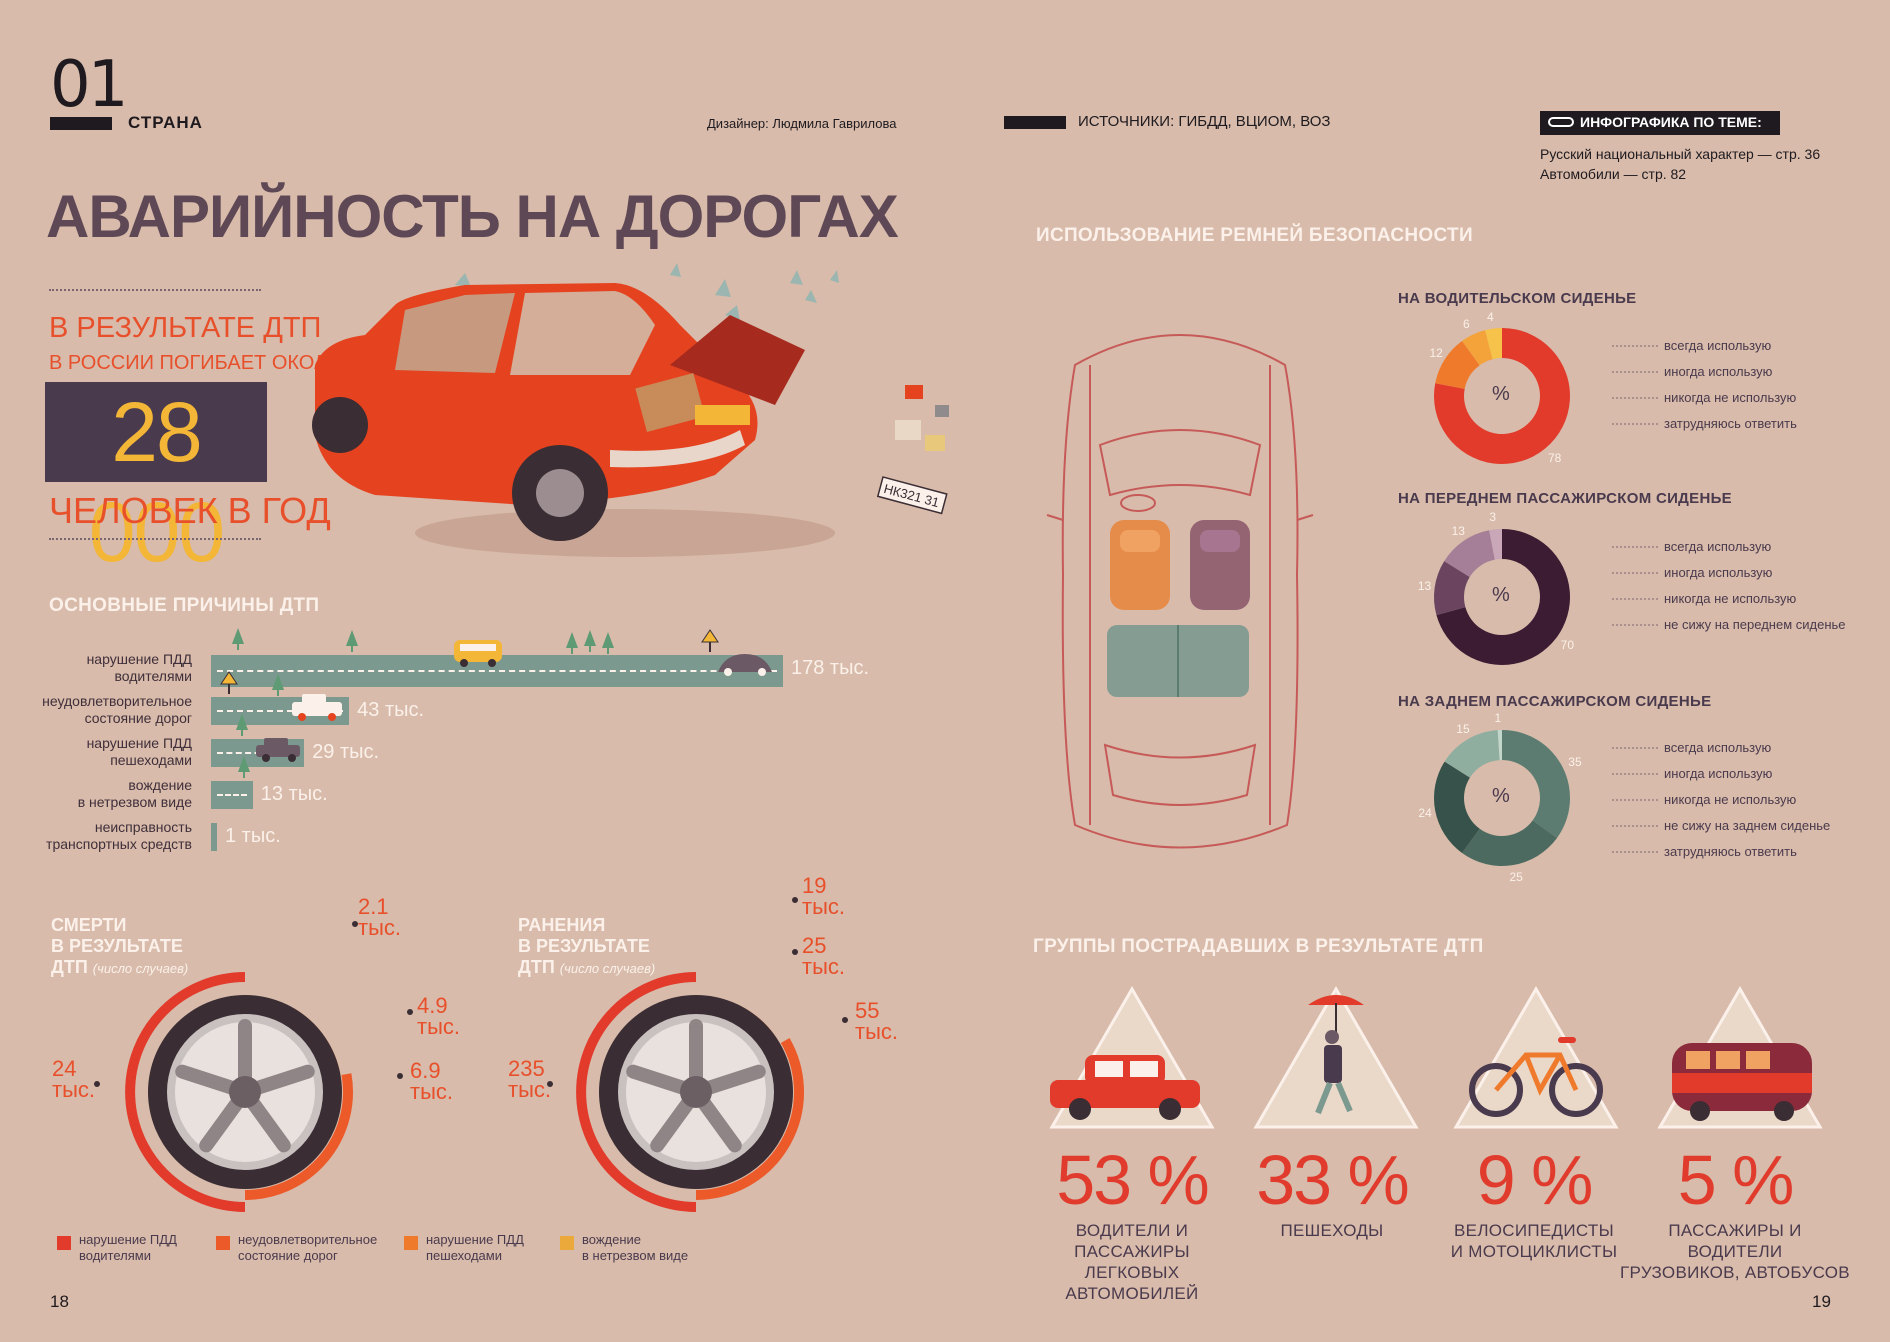 Image resolution: width=1890 pixels, height=1342 pixels. Describe the element at coordinates (1730, 799) in the screenshot. I see `pie-slice-label: никогда не использую` at that location.